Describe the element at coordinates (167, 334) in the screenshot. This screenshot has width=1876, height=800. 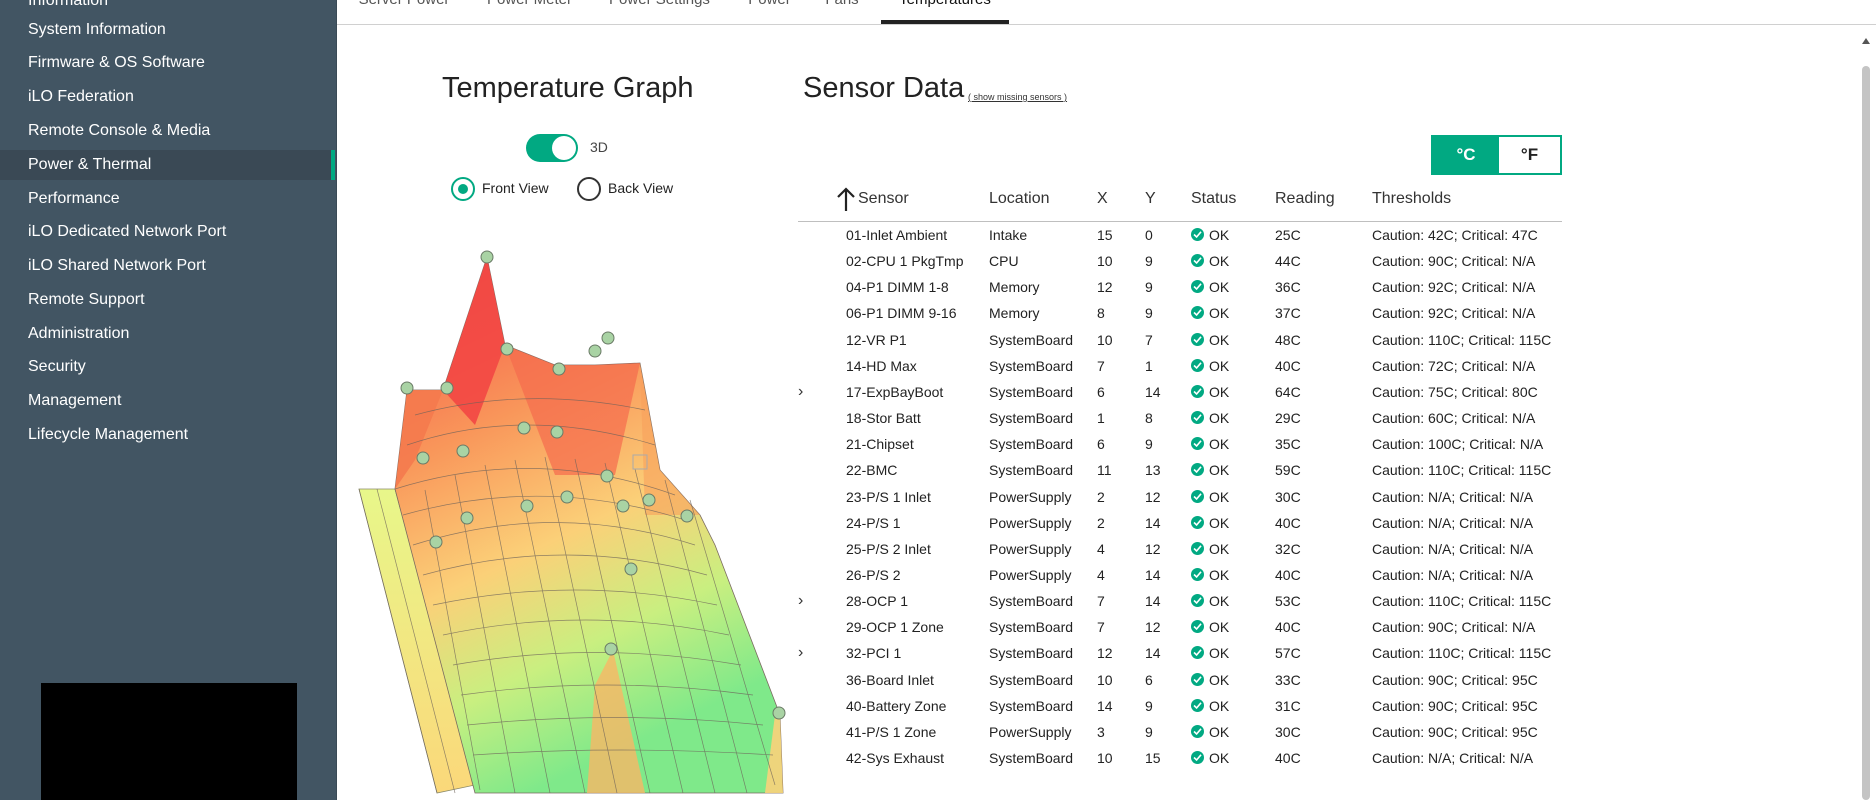
I see `sidebar-item-administration: Administration` at that location.